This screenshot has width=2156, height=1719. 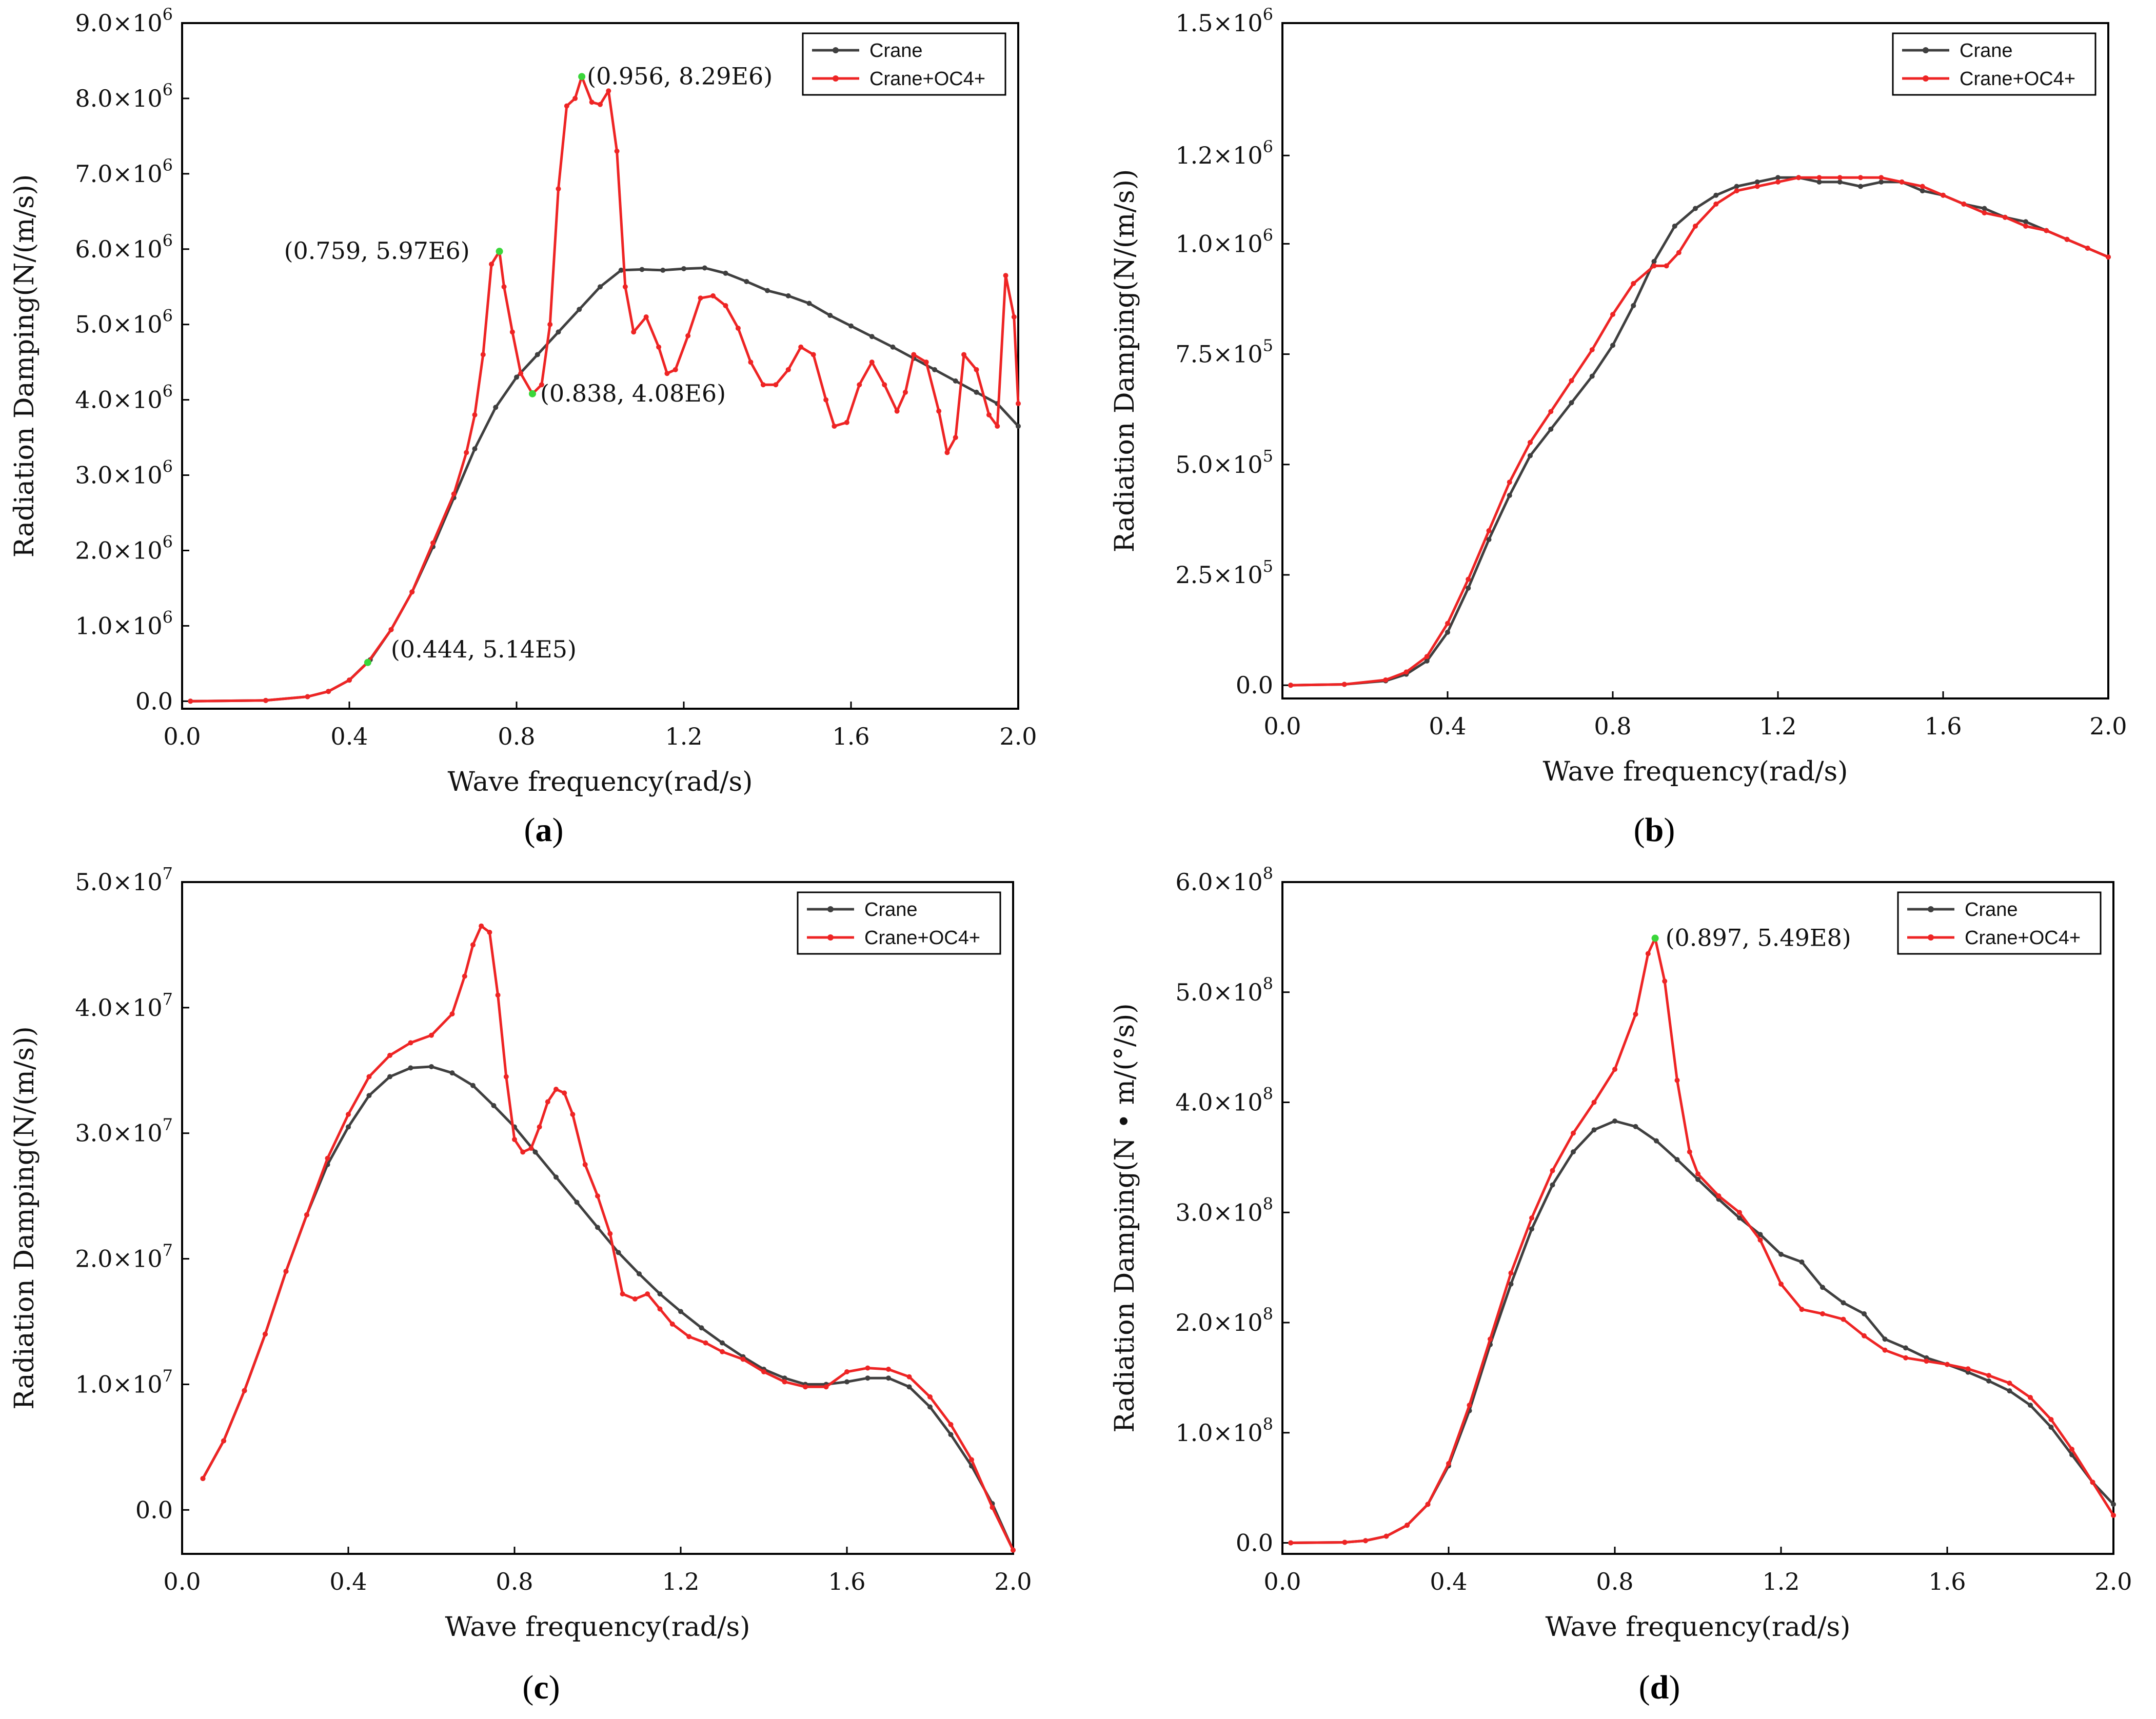 What do you see at coordinates (119, 400) in the screenshot?
I see `y-tick-base: 4.0×10` at bounding box center [119, 400].